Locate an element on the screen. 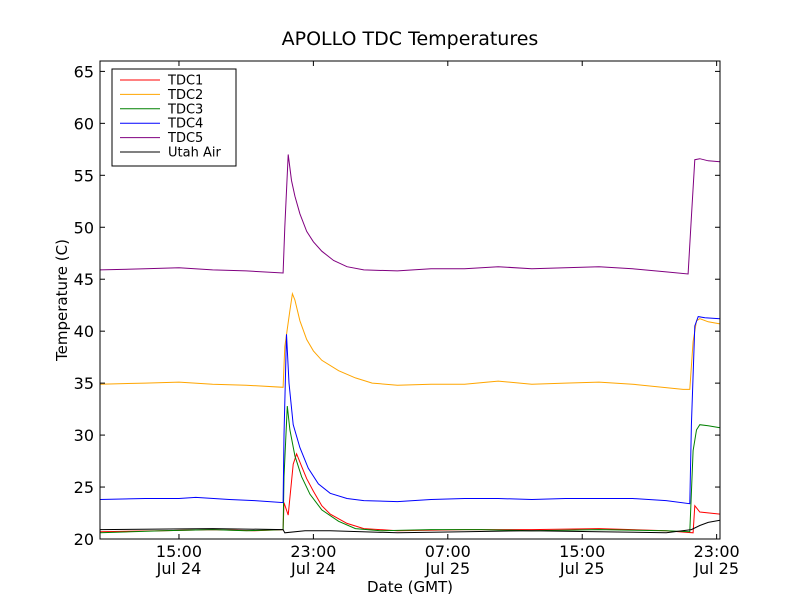  legend-box is located at coordinates (174, 117).